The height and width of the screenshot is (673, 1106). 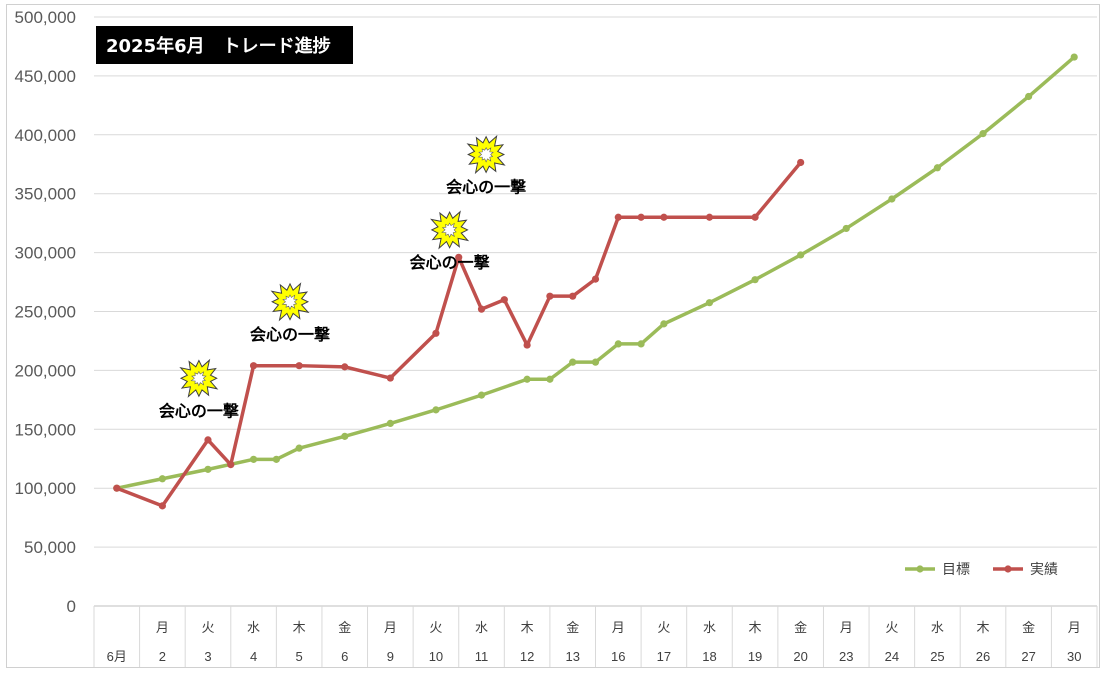 I want to click on x-tick-date: 16, so click(x=618, y=656).